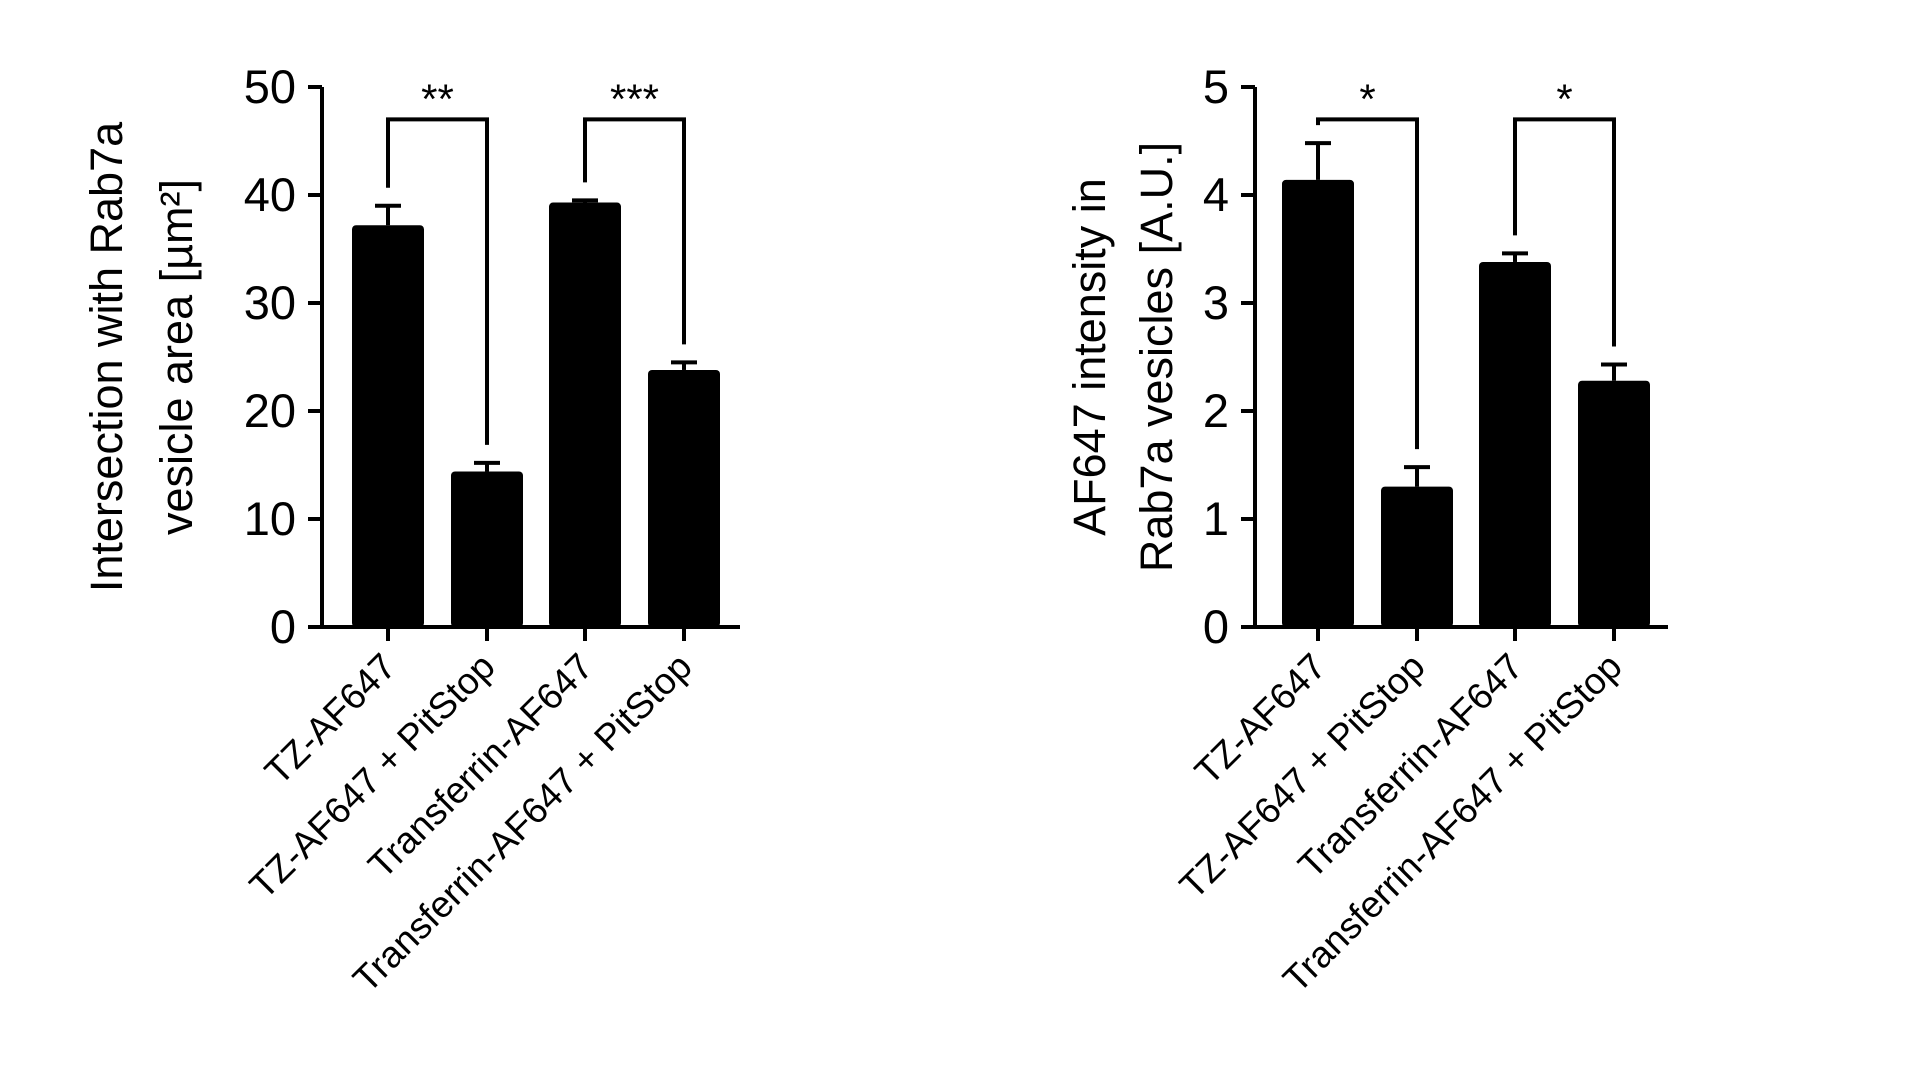 This screenshot has width=1920, height=1080. What do you see at coordinates (176, 357) in the screenshot?
I see `y-axis-title-line: vesicle area [µm²]` at bounding box center [176, 357].